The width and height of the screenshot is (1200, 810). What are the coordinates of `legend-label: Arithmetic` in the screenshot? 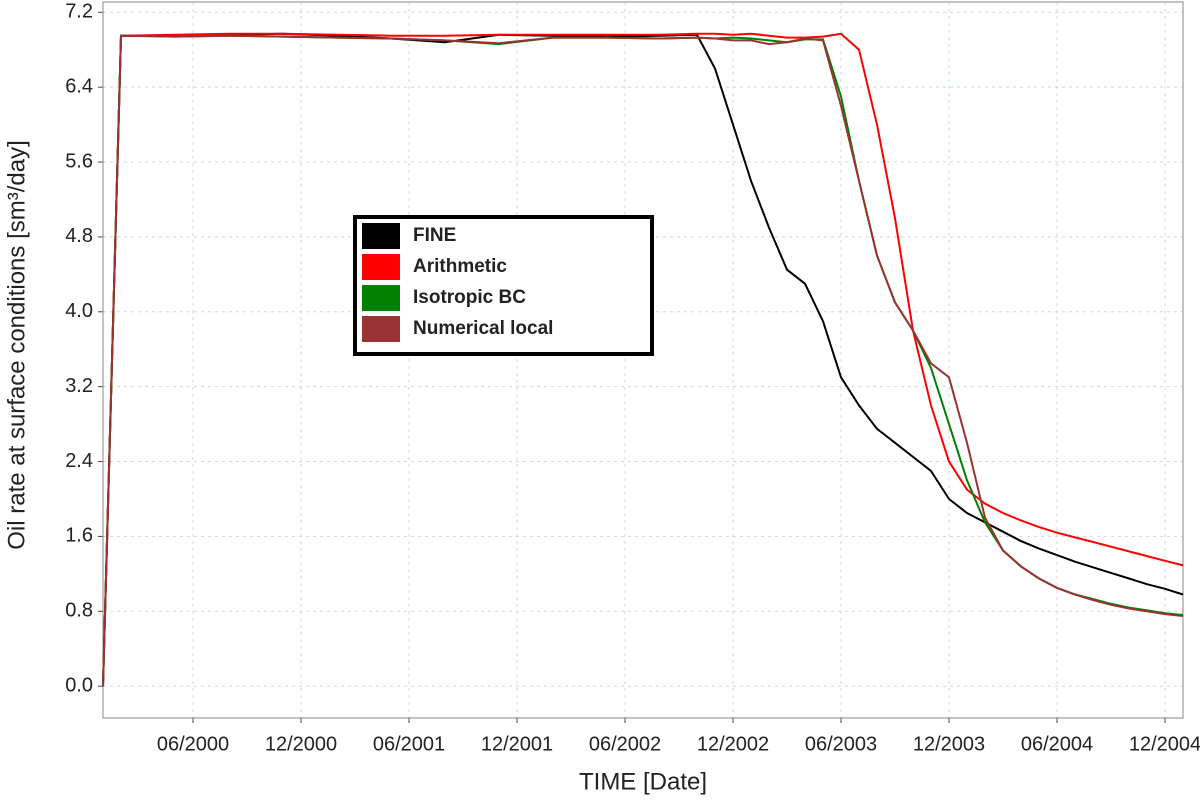 It's located at (460, 266).